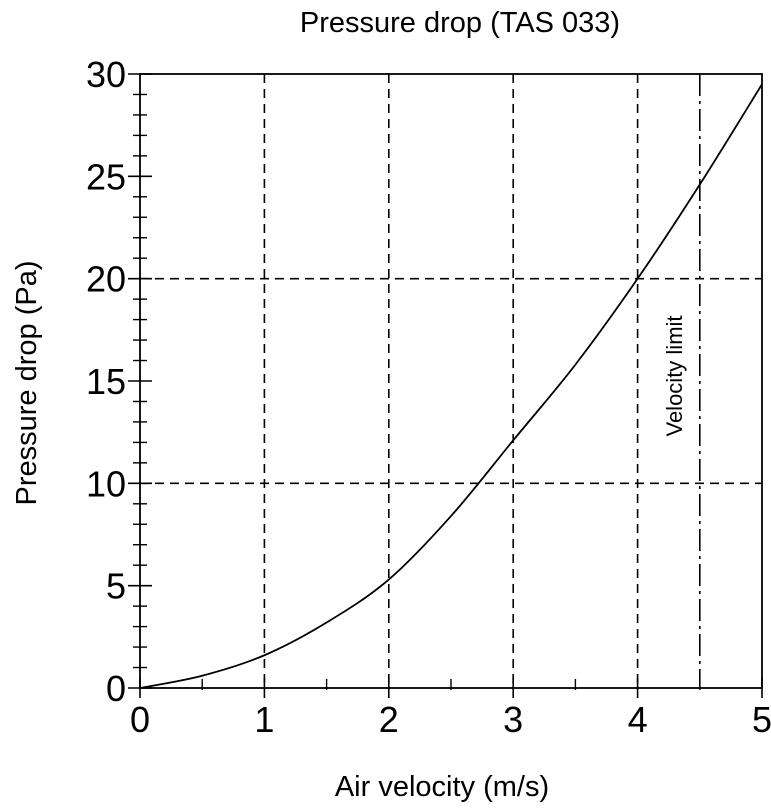 This screenshot has width=771, height=808. I want to click on y-tick-label: 15, so click(106, 381).